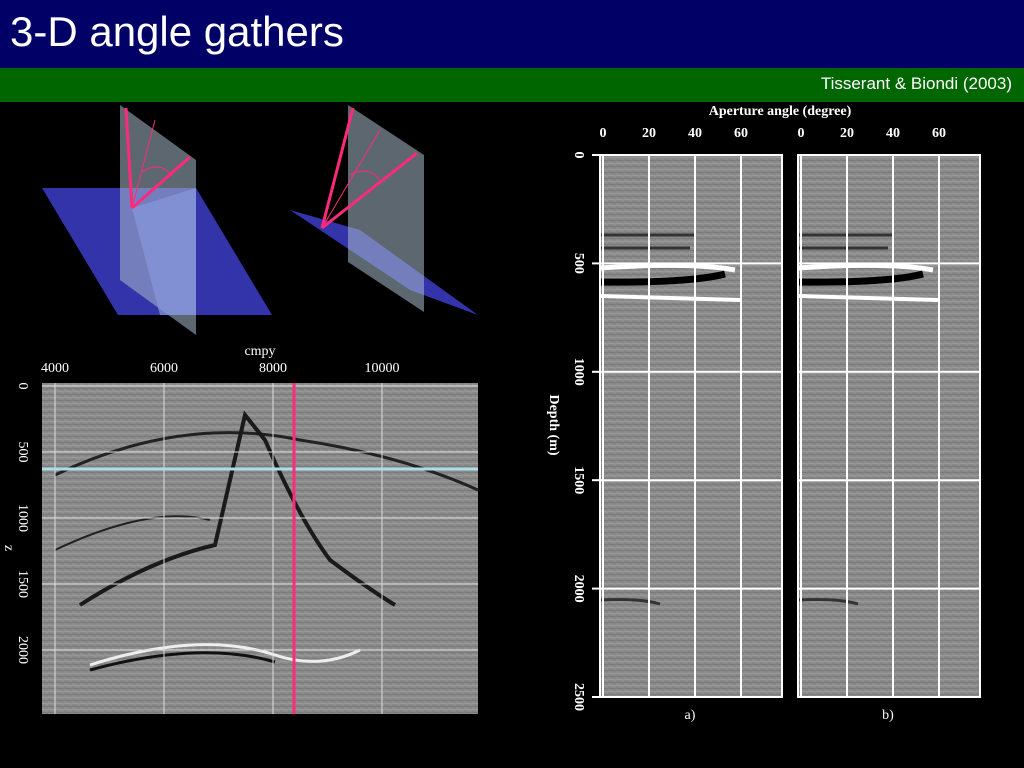 This screenshot has height=768, width=1024. I want to click on y-axis-label: z, so click(8, 548).